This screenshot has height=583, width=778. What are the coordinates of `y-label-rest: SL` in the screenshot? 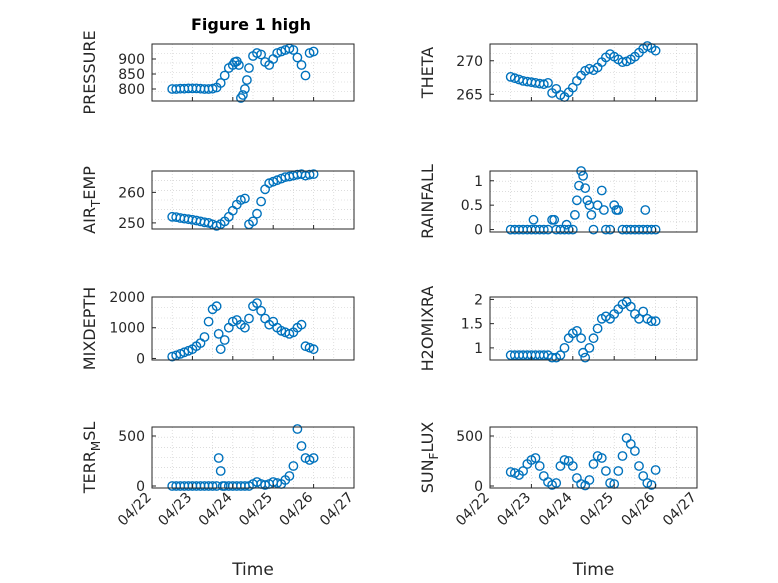 It's located at (89, 431).